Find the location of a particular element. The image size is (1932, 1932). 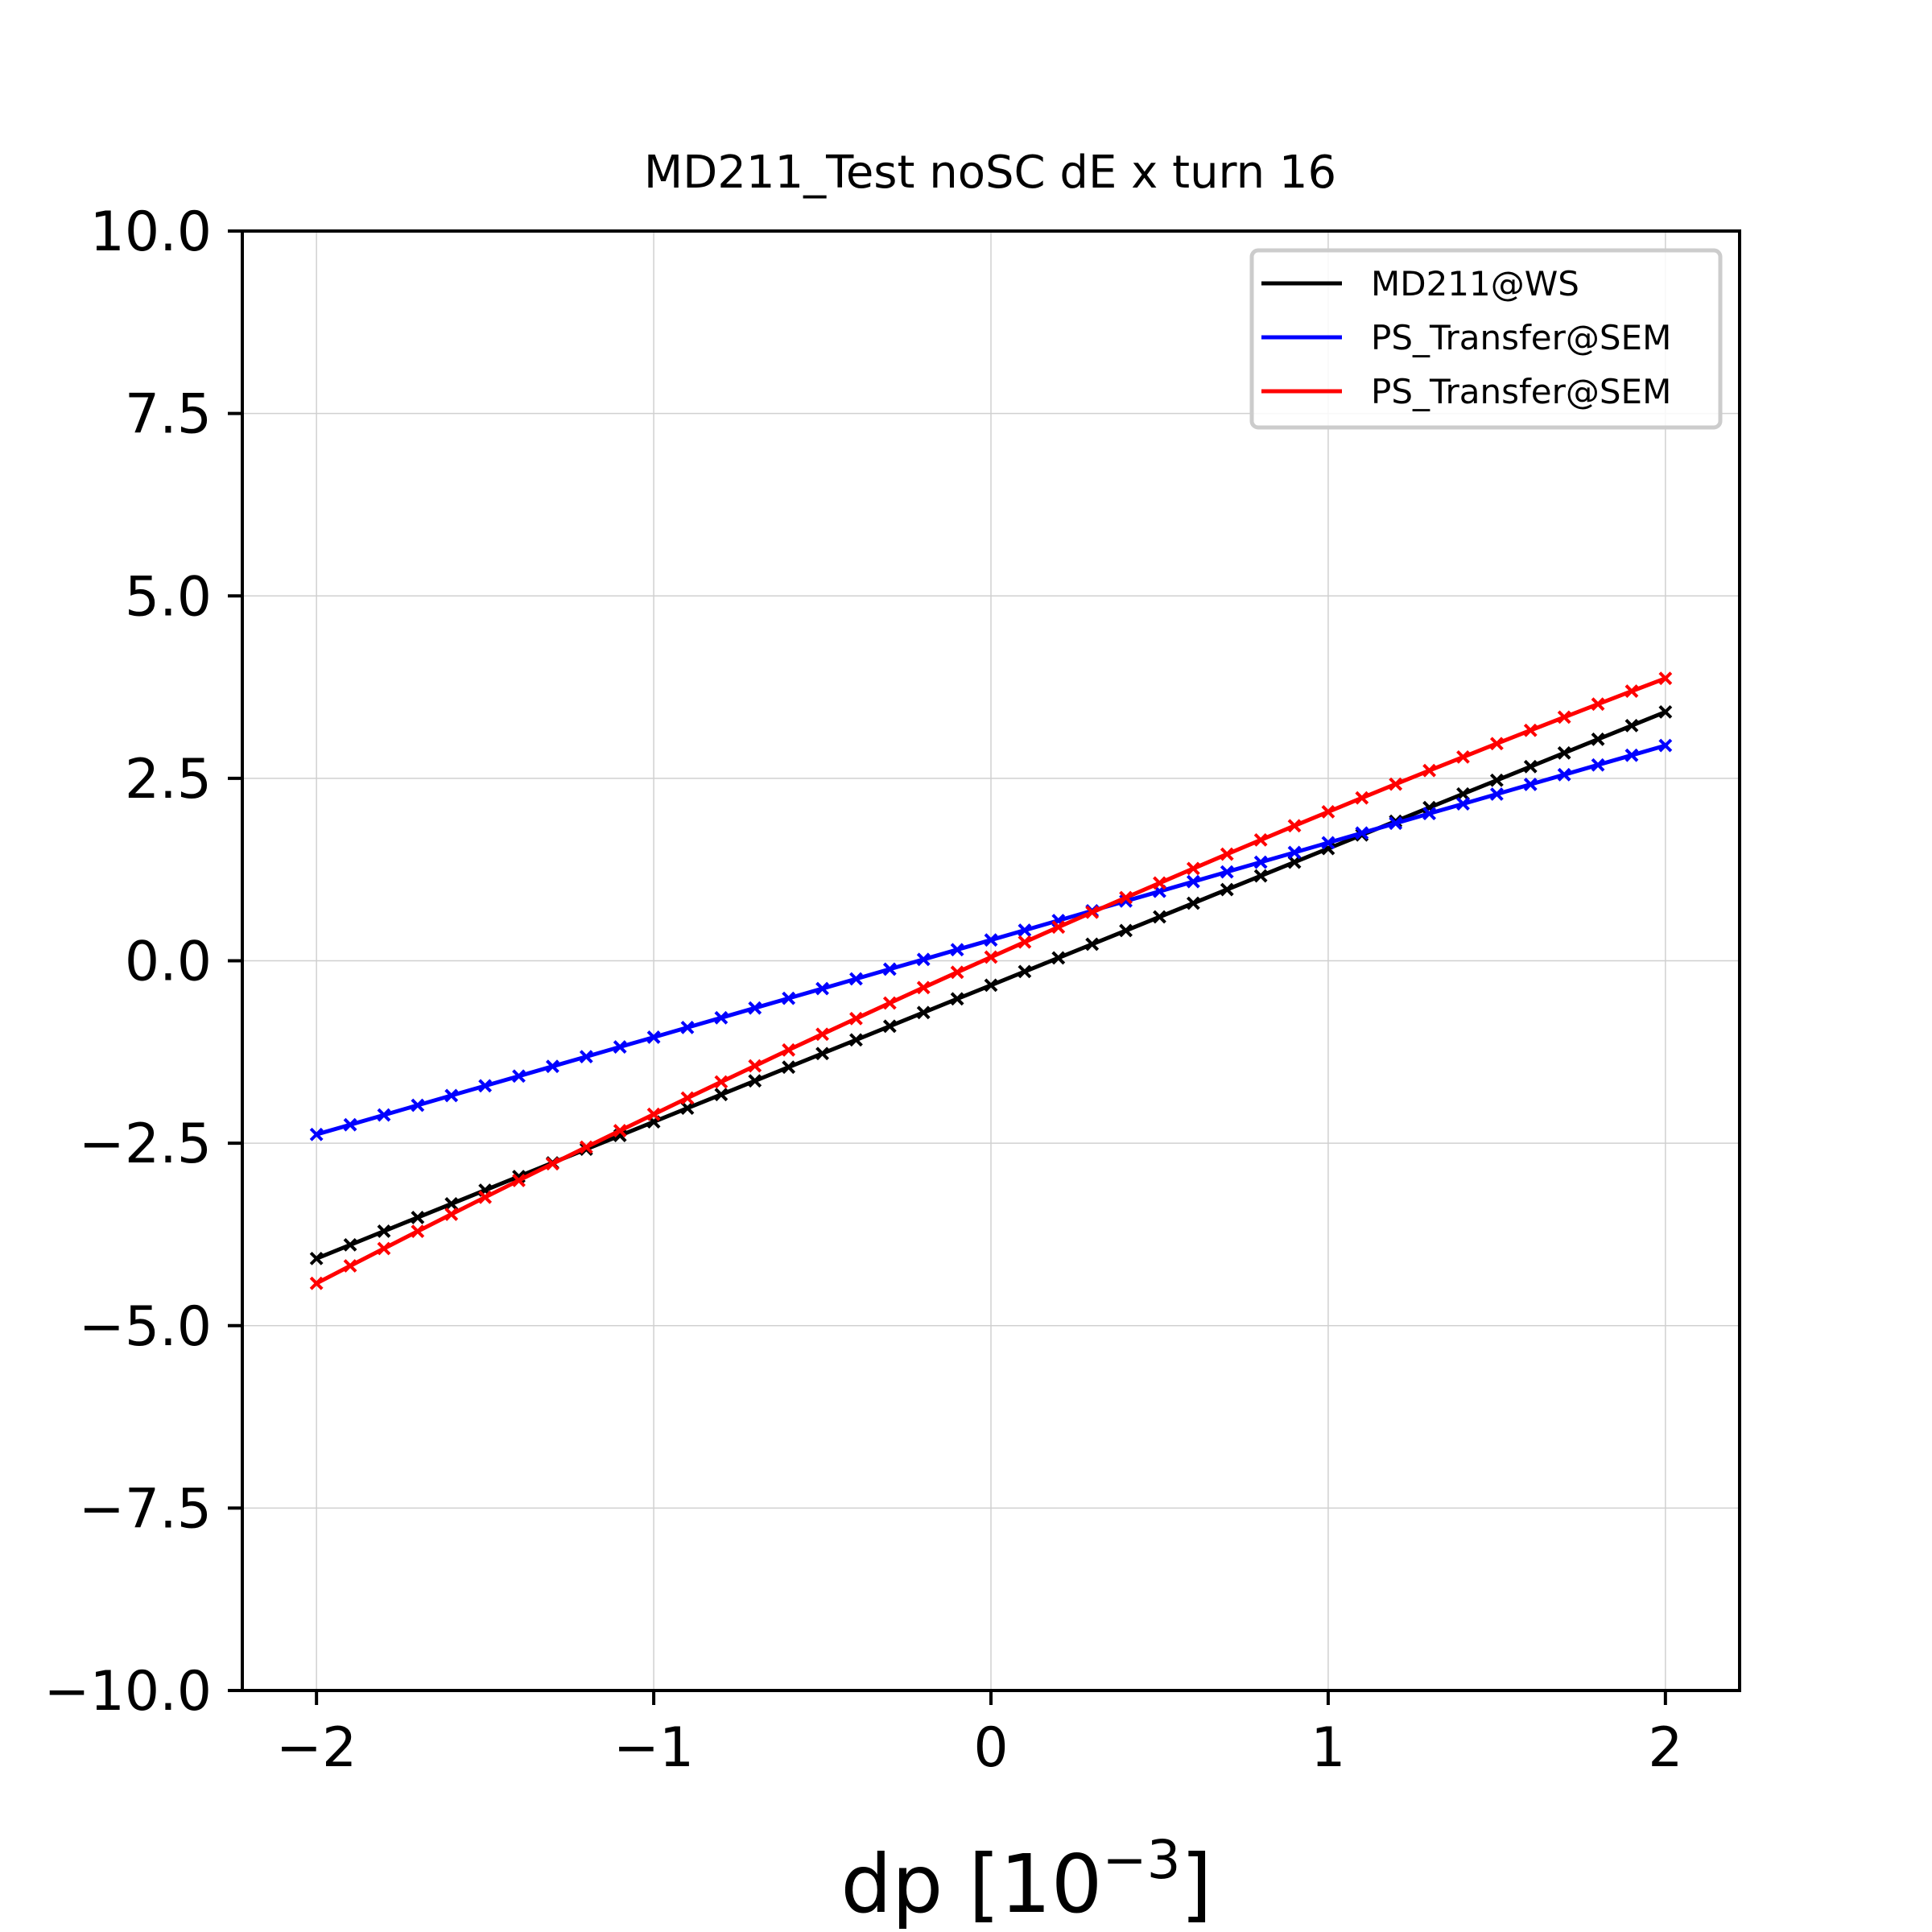

x-tick-label: −1 is located at coordinates (653, 1748).